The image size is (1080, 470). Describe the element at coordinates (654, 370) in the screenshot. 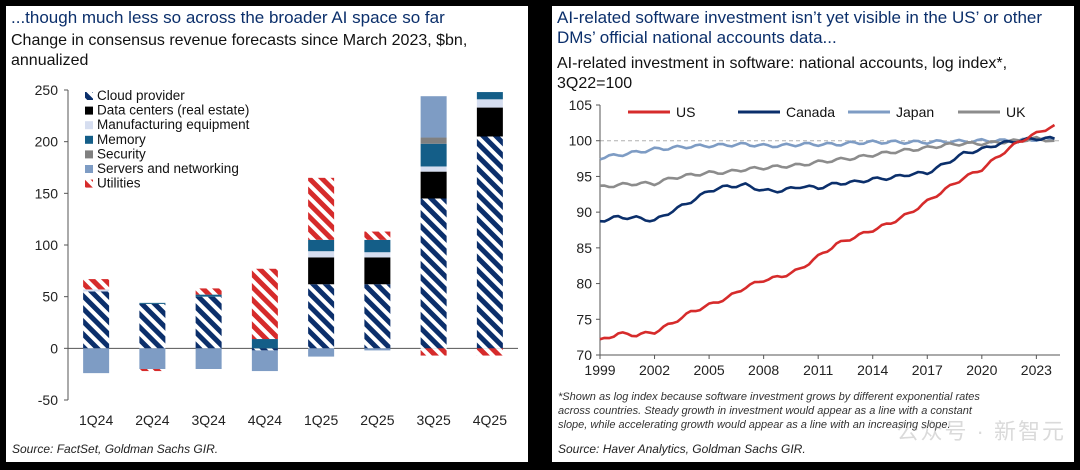

I see `x-tick-label: 2002` at that location.